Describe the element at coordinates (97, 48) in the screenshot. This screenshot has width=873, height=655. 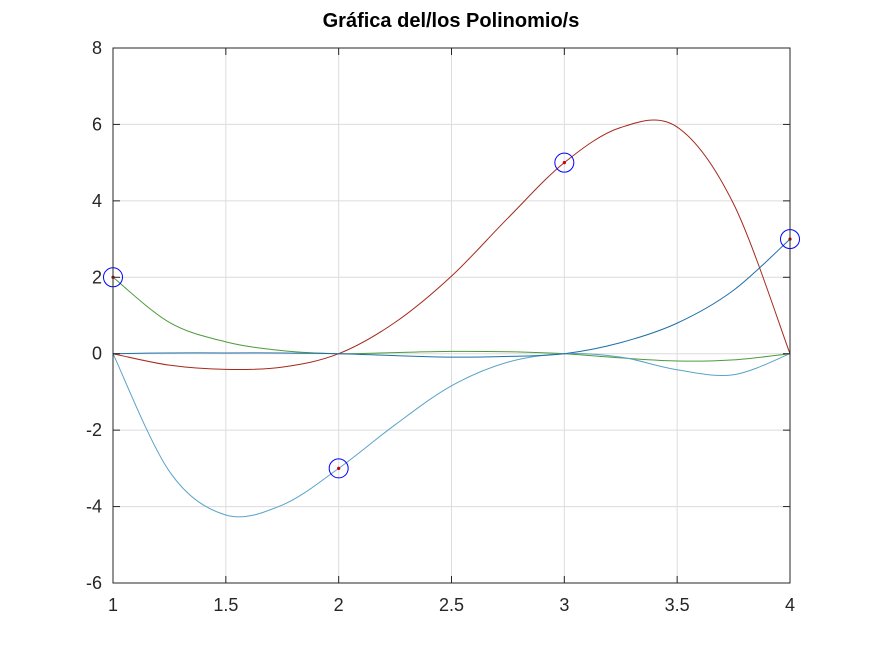
I see `y-tick-label: 8` at that location.